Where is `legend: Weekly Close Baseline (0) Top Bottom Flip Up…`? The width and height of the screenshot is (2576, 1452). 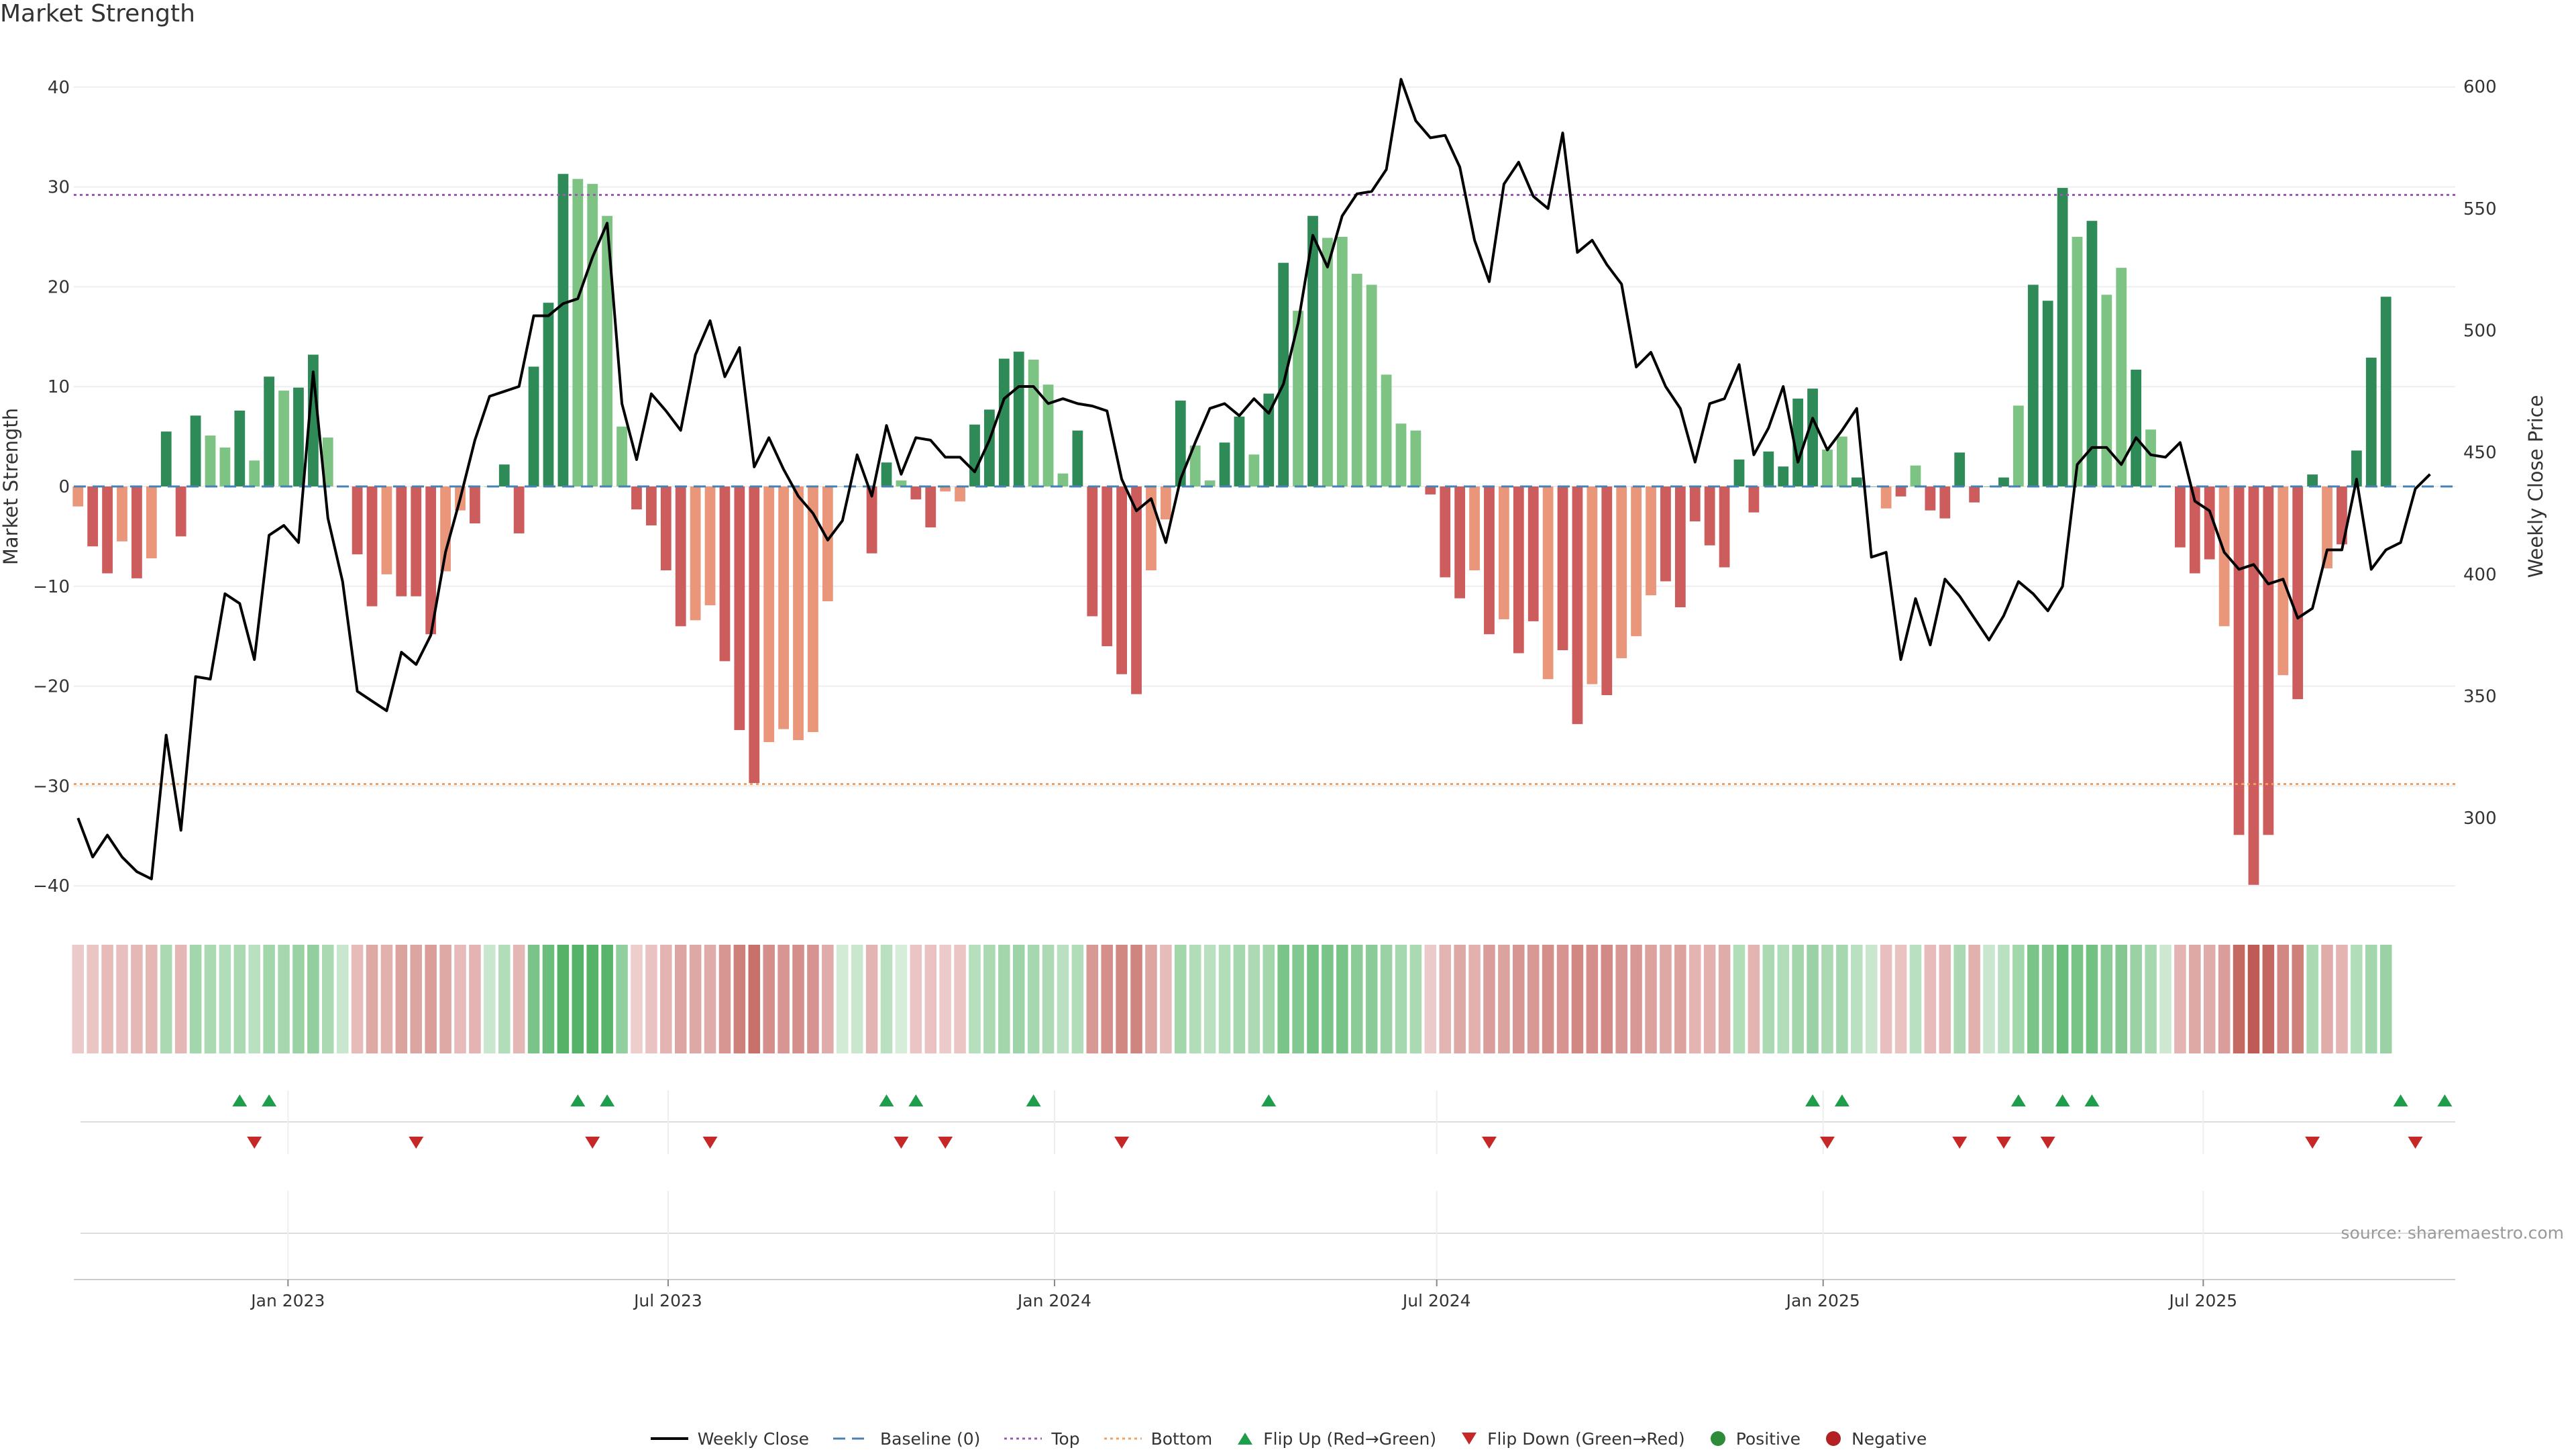
legend: Weekly Close Baseline (0) Top Bottom Flip Up… is located at coordinates (1288, 1438).